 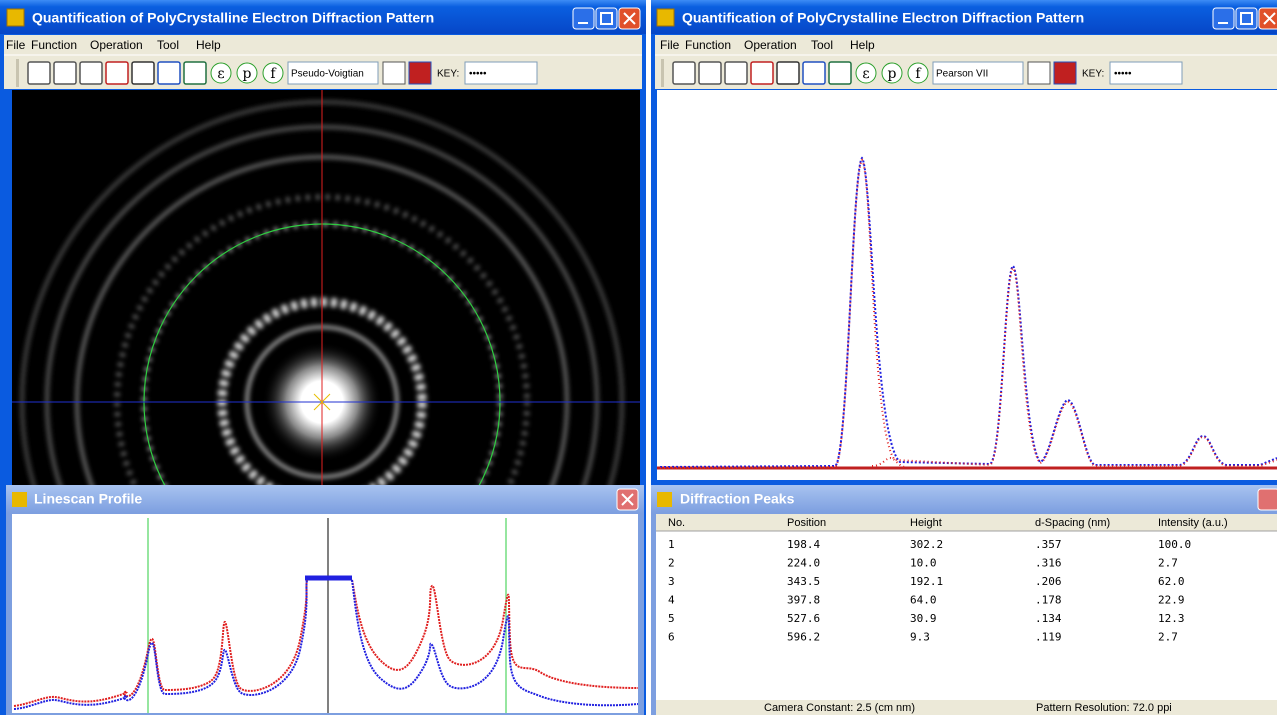 What do you see at coordinates (1048, 637) in the screenshot?
I see `table-cell: .119` at bounding box center [1048, 637].